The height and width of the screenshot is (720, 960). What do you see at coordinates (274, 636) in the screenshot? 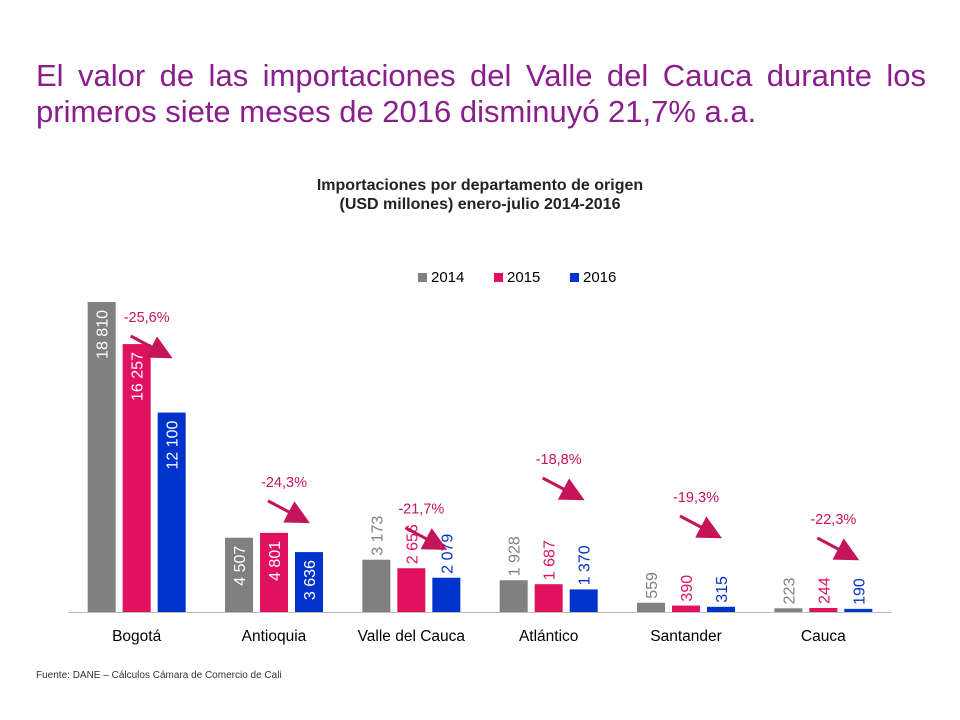
I see `category-label-1: Antioquia` at bounding box center [274, 636].